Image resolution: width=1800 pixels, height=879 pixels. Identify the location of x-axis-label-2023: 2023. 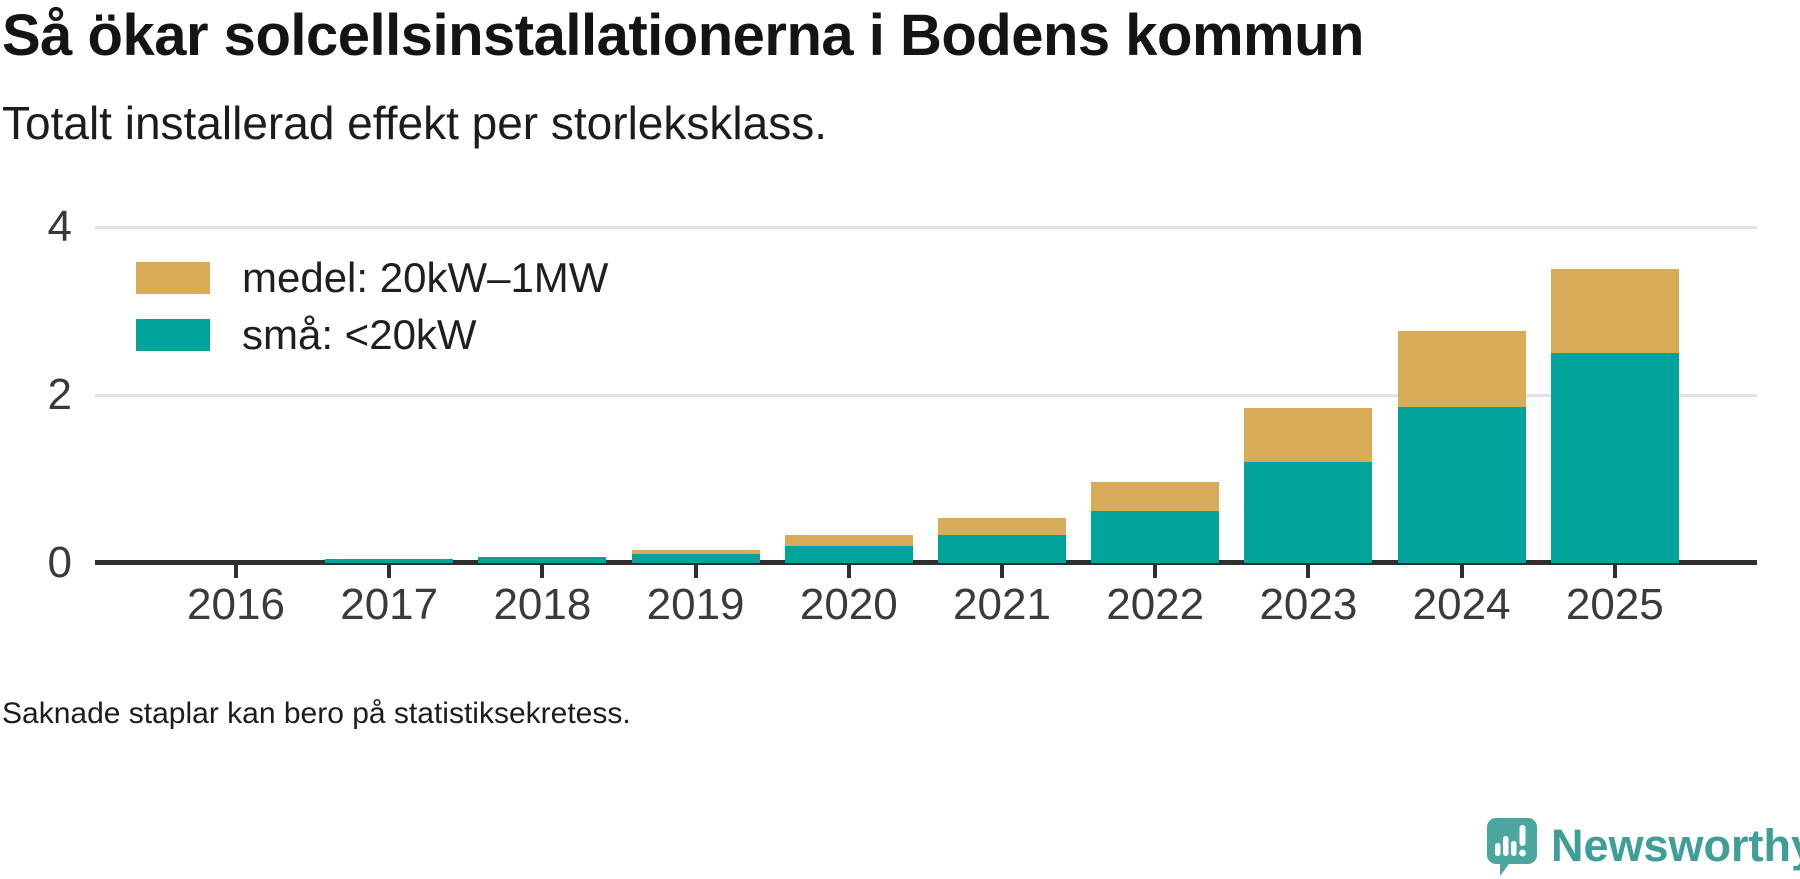
(1308, 604).